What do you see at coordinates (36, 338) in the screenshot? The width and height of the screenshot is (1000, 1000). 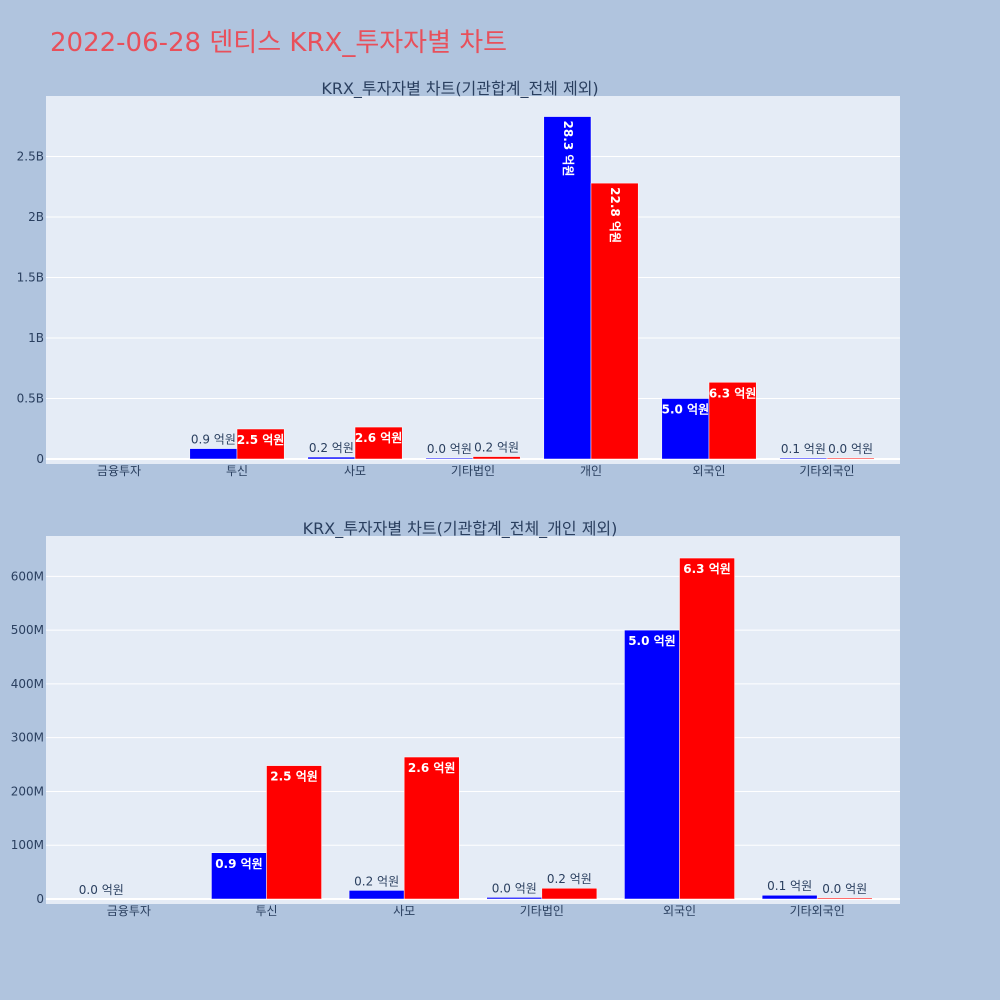 I see `y-tick-label: 1B` at bounding box center [36, 338].